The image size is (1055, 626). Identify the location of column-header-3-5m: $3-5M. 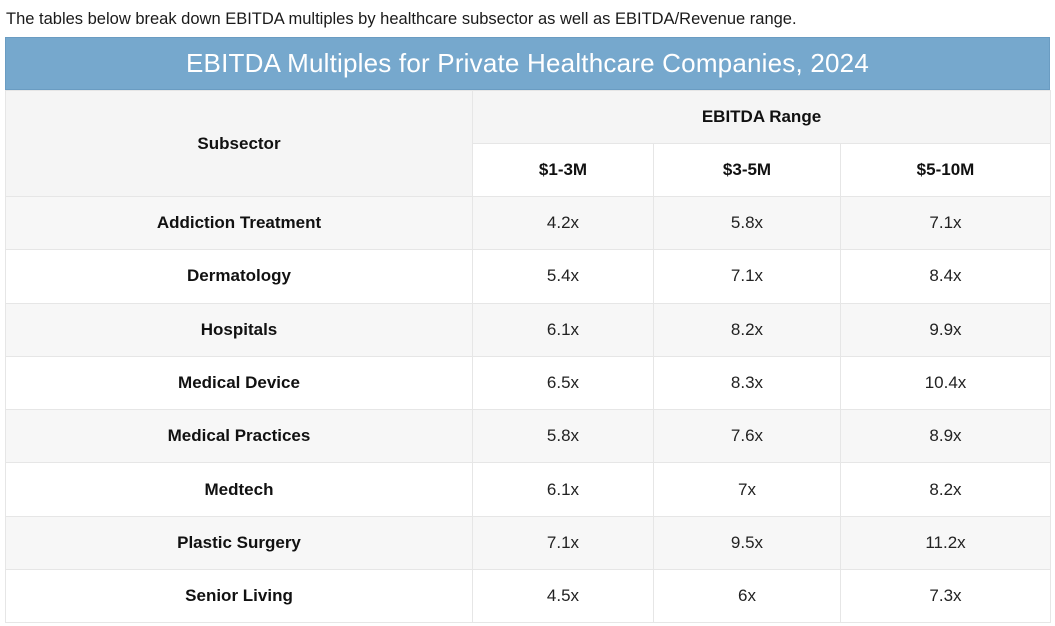
(747, 170).